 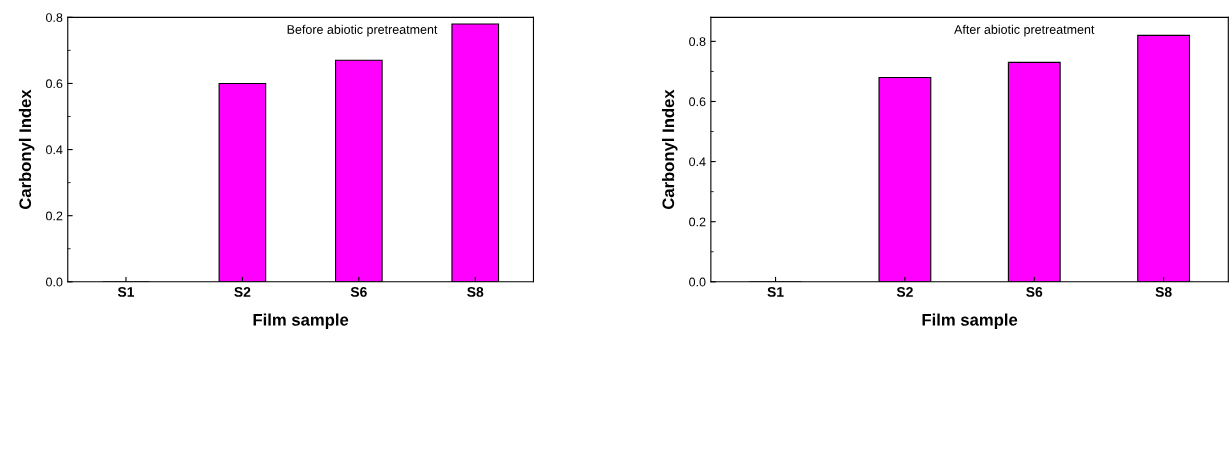 I want to click on annotation: After abiotic pretreatment, so click(x=1024, y=30).